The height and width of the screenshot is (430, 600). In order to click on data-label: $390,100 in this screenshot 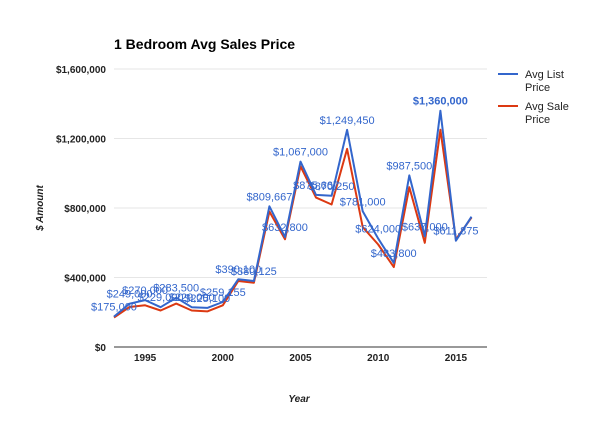, I will do `click(238, 270)`.